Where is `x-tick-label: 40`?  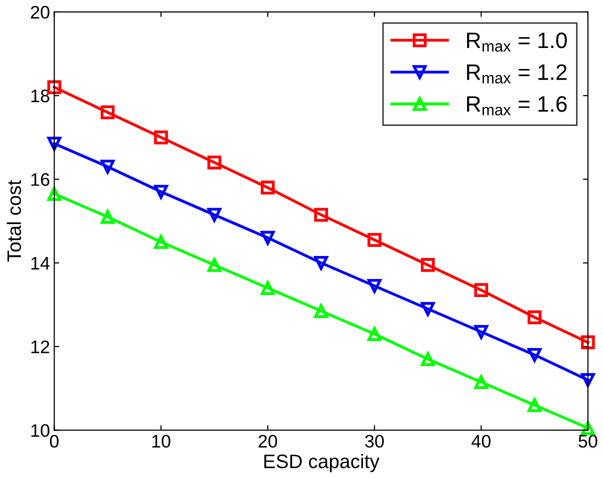 x-tick-label: 40 is located at coordinates (481, 441).